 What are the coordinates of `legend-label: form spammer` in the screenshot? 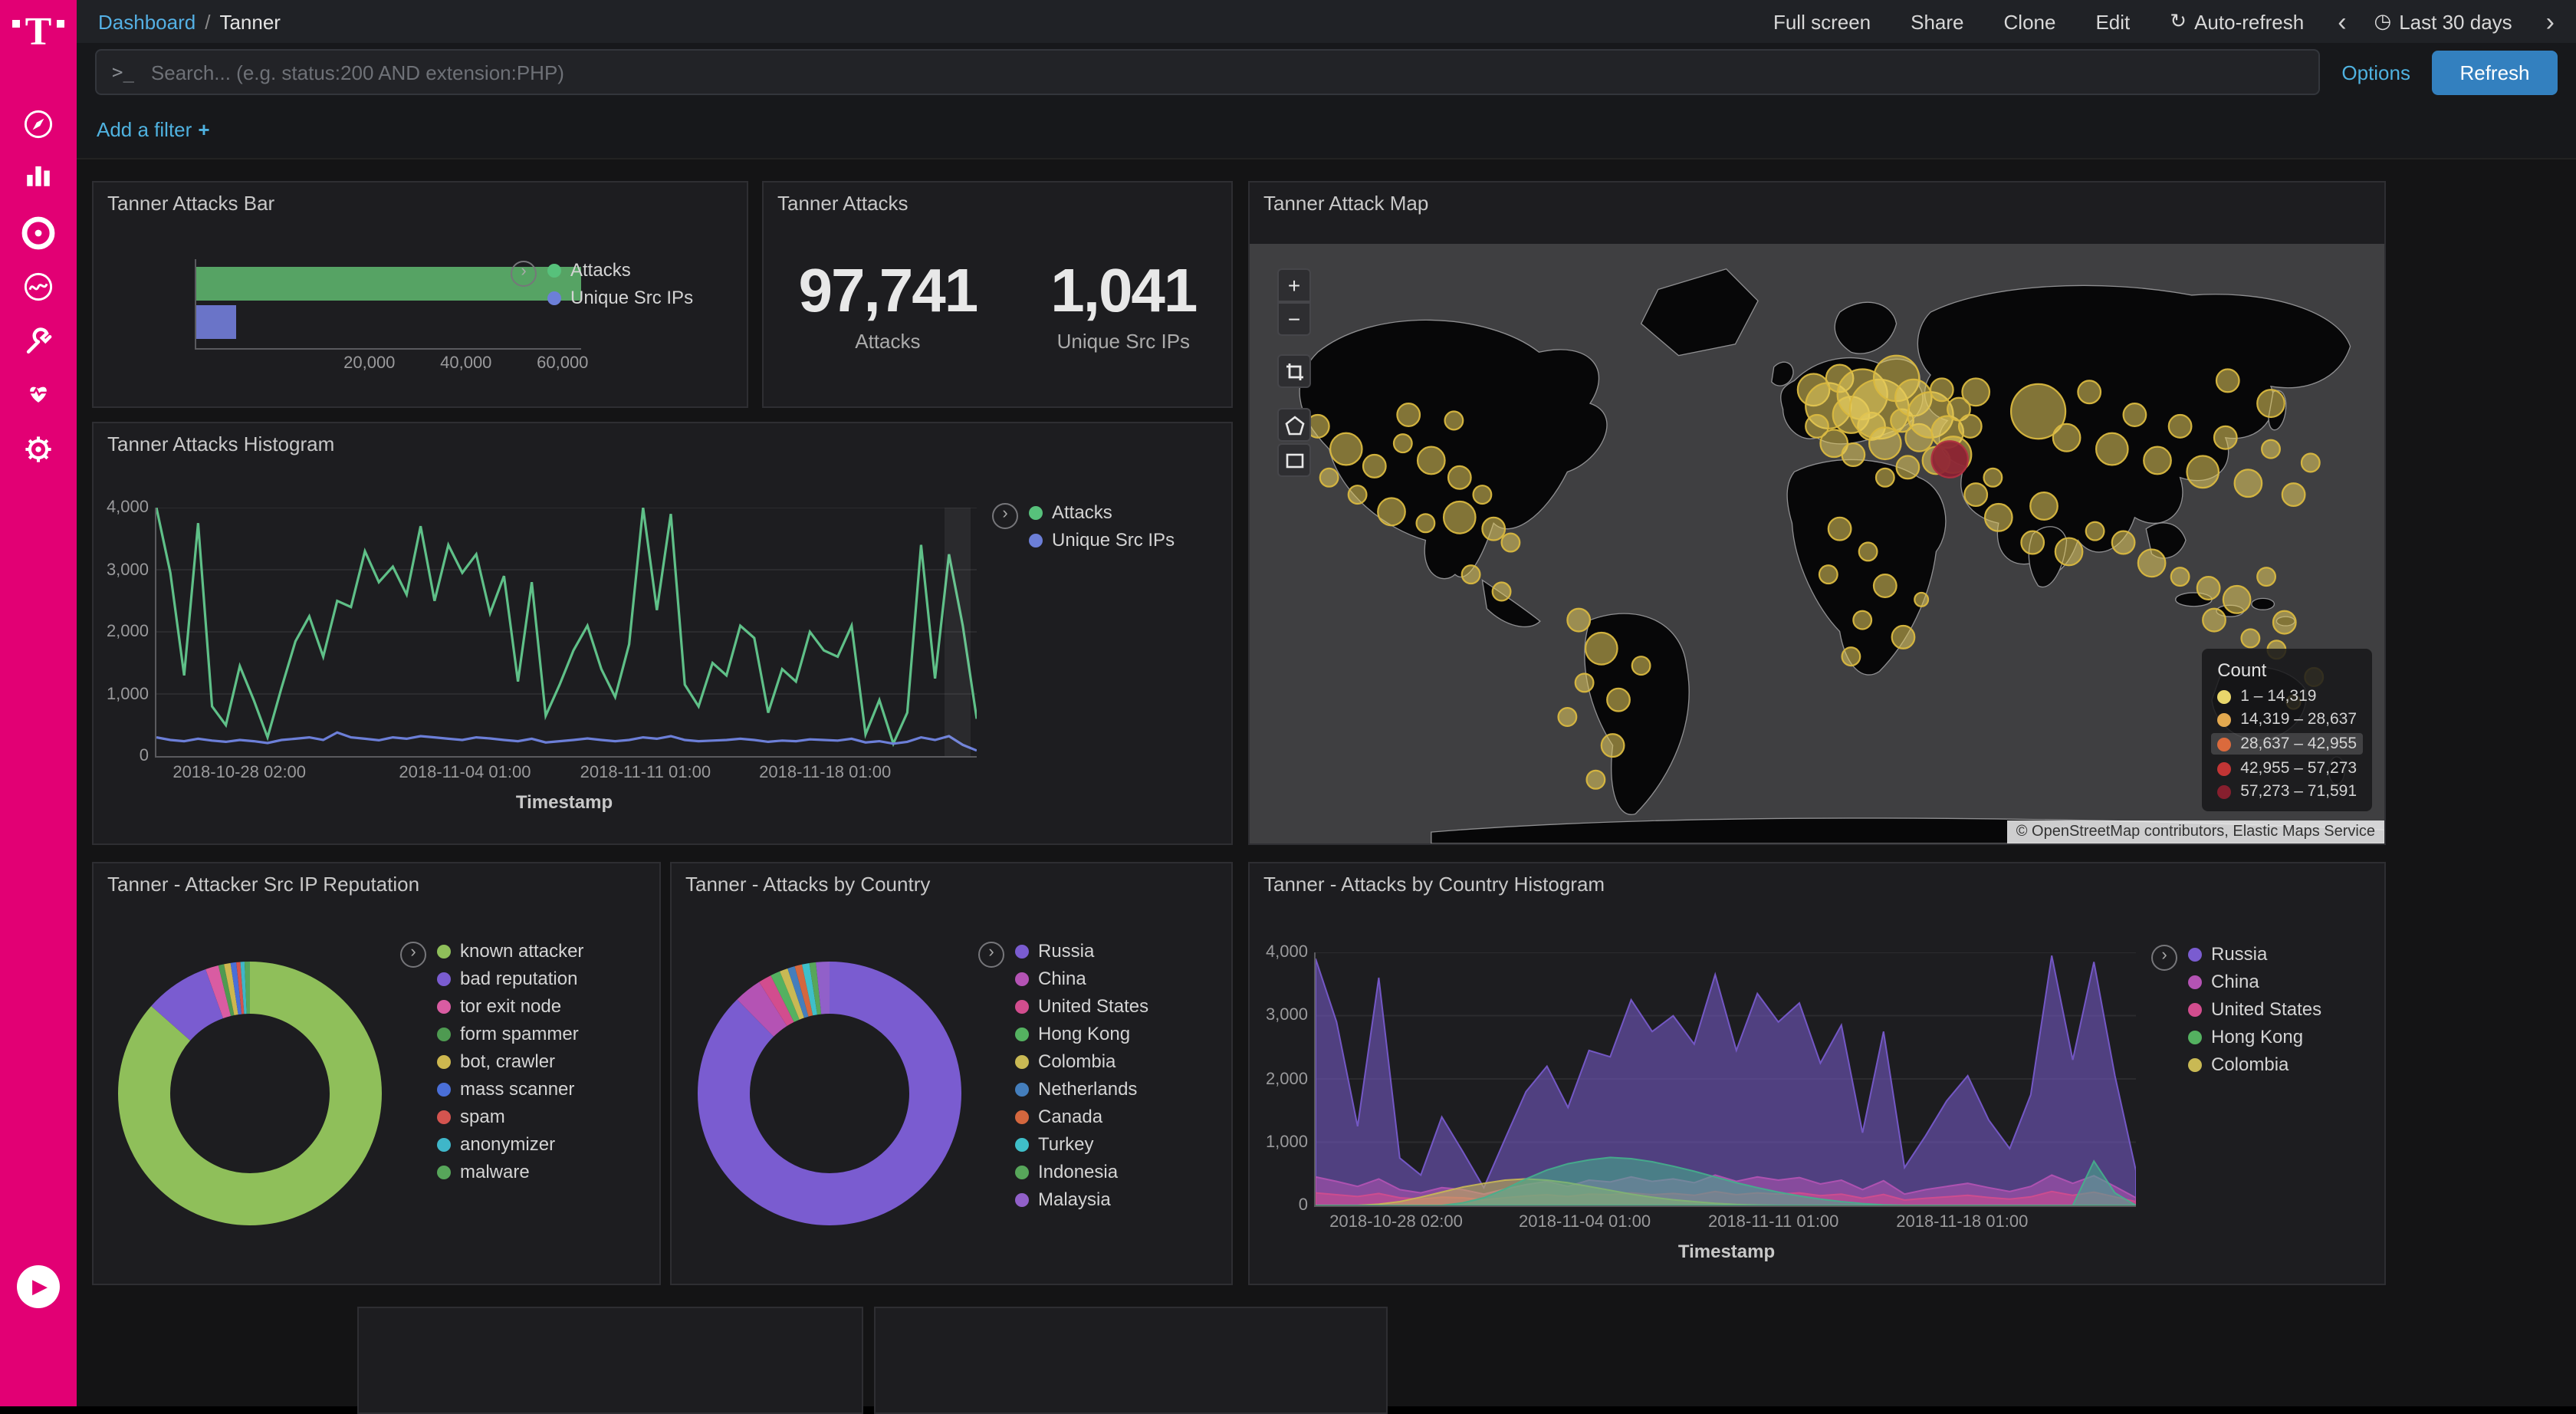 It's located at (519, 1033).